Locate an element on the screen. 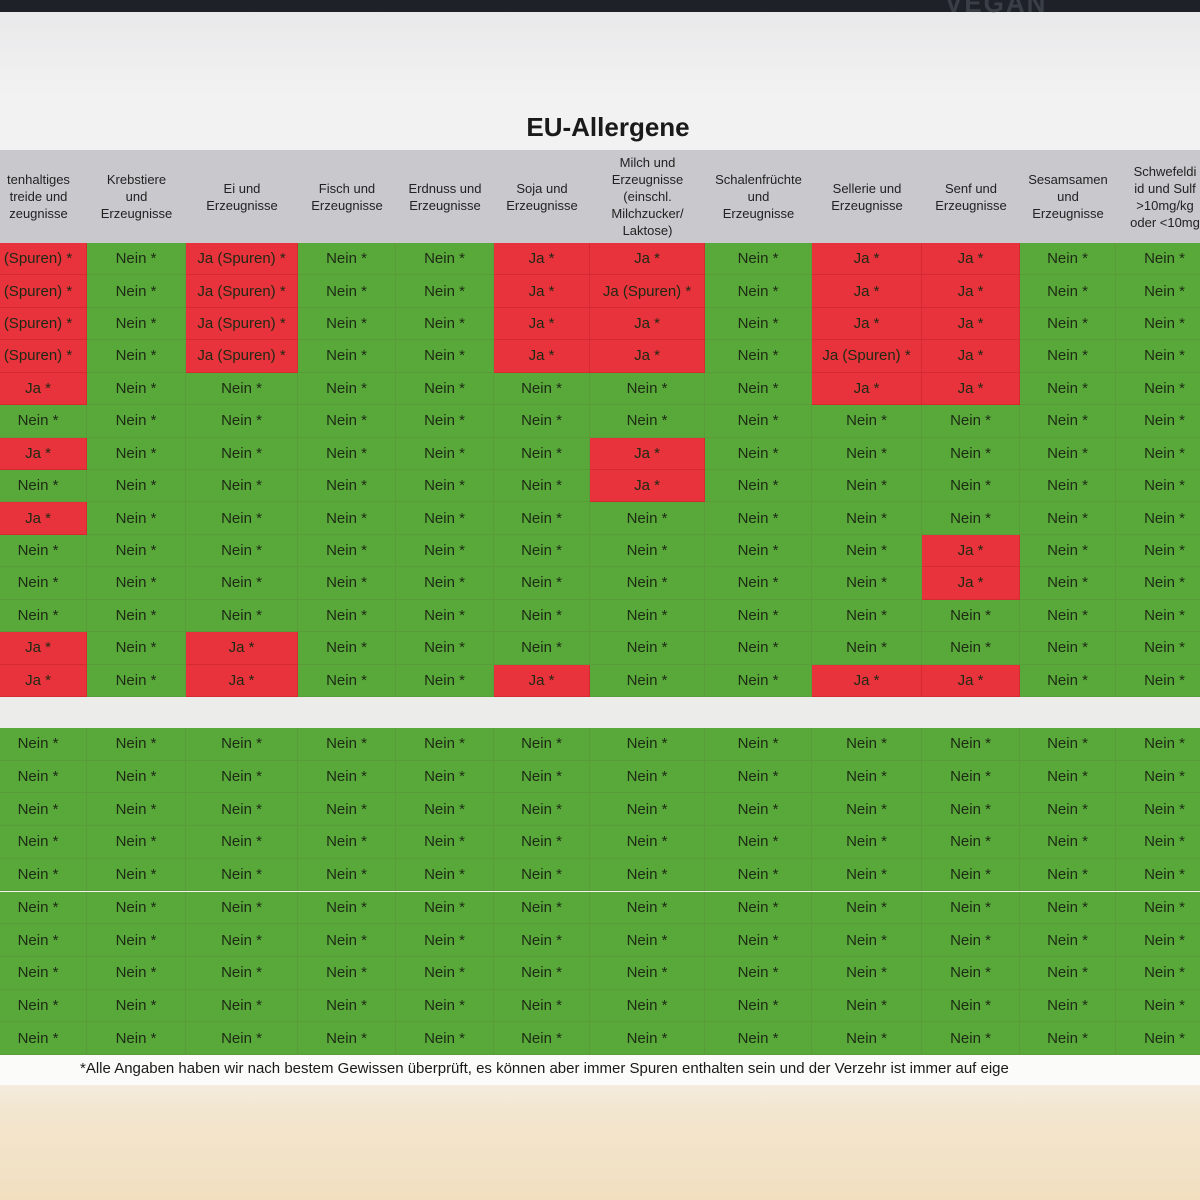 The image size is (1200, 1200). column-header: Sellerie und Erzeugnisse is located at coordinates (867, 196).